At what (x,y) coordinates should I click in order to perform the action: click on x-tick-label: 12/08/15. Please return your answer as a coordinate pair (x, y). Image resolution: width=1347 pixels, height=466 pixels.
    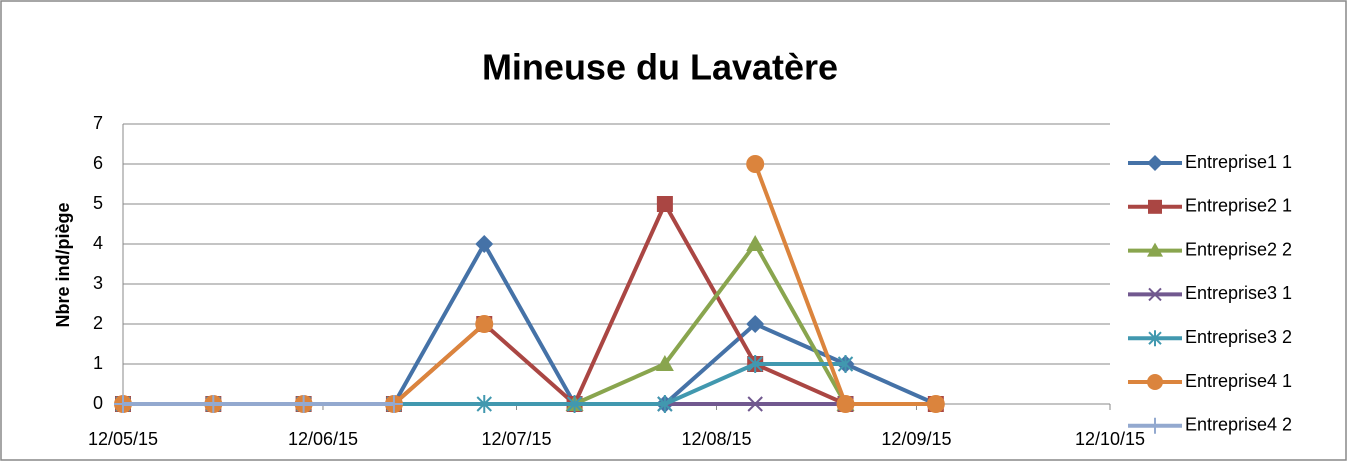
    Looking at the image, I should click on (716, 439).